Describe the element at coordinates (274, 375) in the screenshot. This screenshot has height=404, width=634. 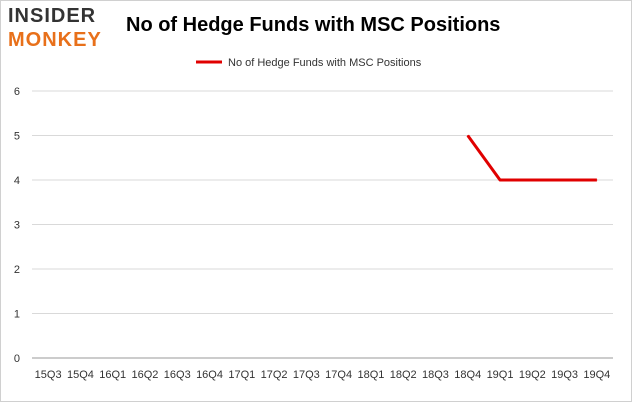
I see `x-tick-label: 17Q2` at that location.